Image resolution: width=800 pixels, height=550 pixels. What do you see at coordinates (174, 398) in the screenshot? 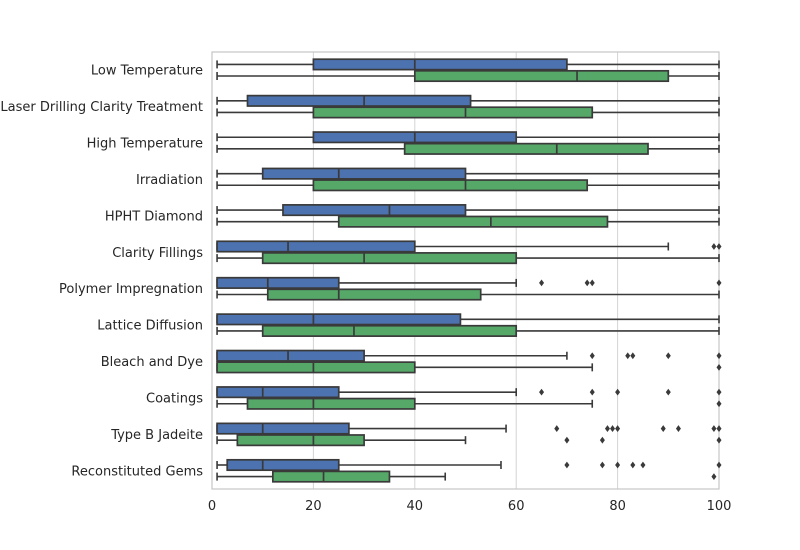
I see `y-tick-label-coatings: Coatings` at bounding box center [174, 398].